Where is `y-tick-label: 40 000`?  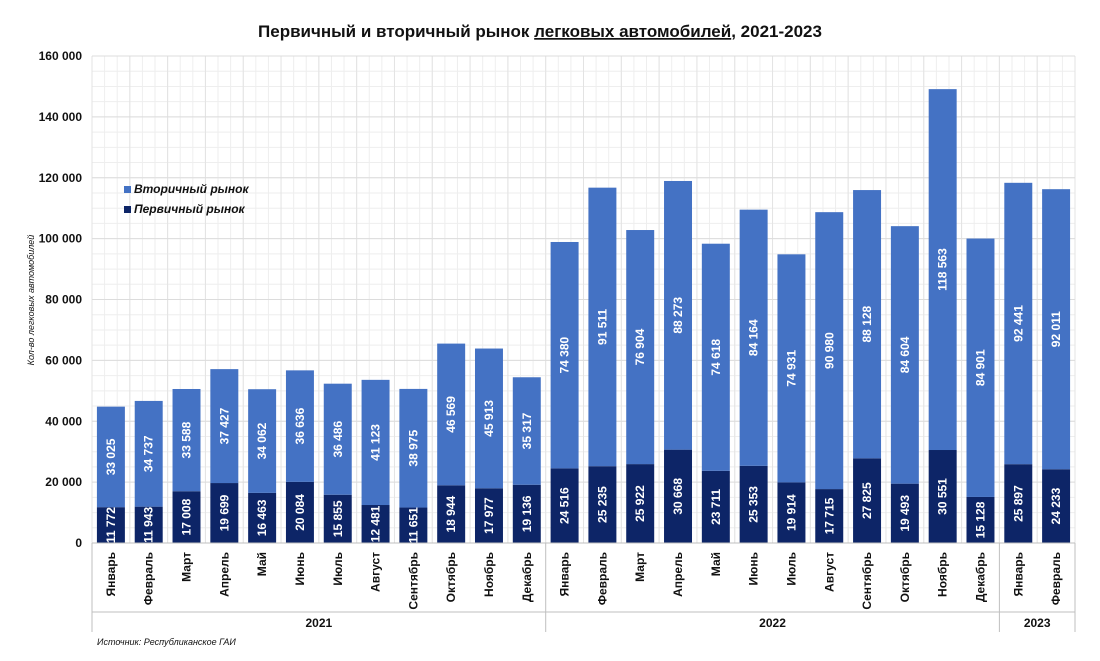 y-tick-label: 40 000 is located at coordinates (63, 421).